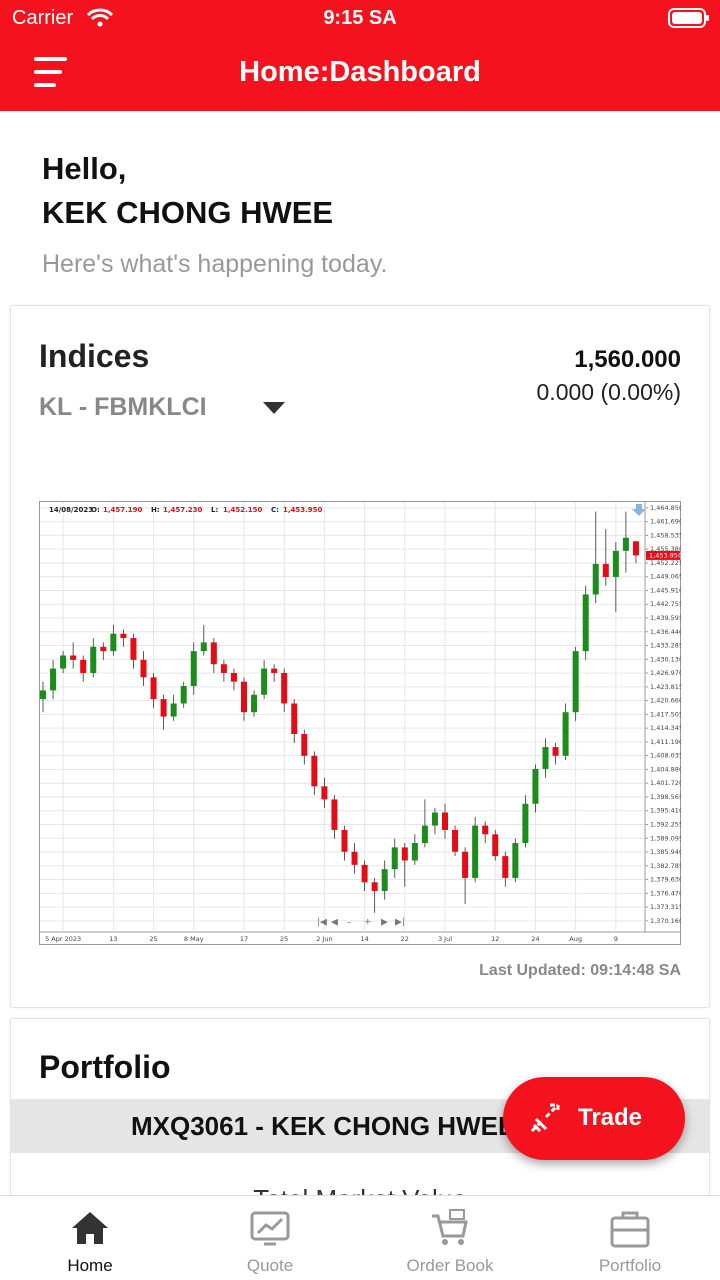 The image size is (720, 1280). I want to click on y-tick-label: 1,455.380, so click(665, 549).